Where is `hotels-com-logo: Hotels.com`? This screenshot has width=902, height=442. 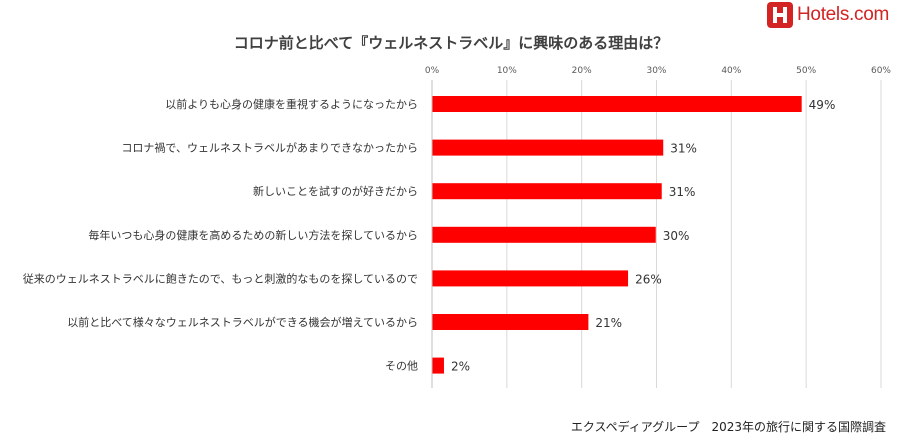 hotels-com-logo: Hotels.com is located at coordinates (828, 15).